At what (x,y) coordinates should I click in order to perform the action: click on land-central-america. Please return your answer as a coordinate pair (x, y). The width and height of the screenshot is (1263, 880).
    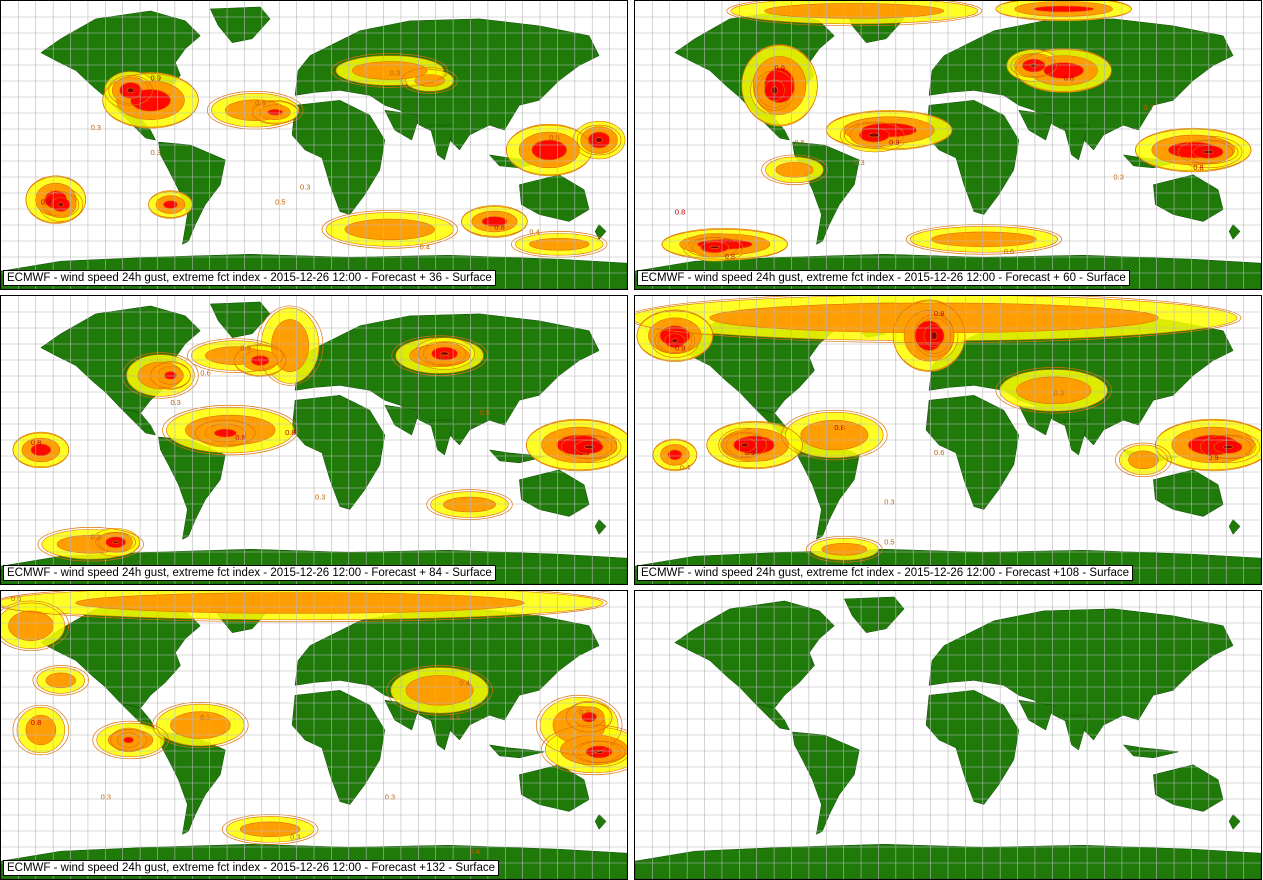
    Looking at the image, I should click on (771, 716).